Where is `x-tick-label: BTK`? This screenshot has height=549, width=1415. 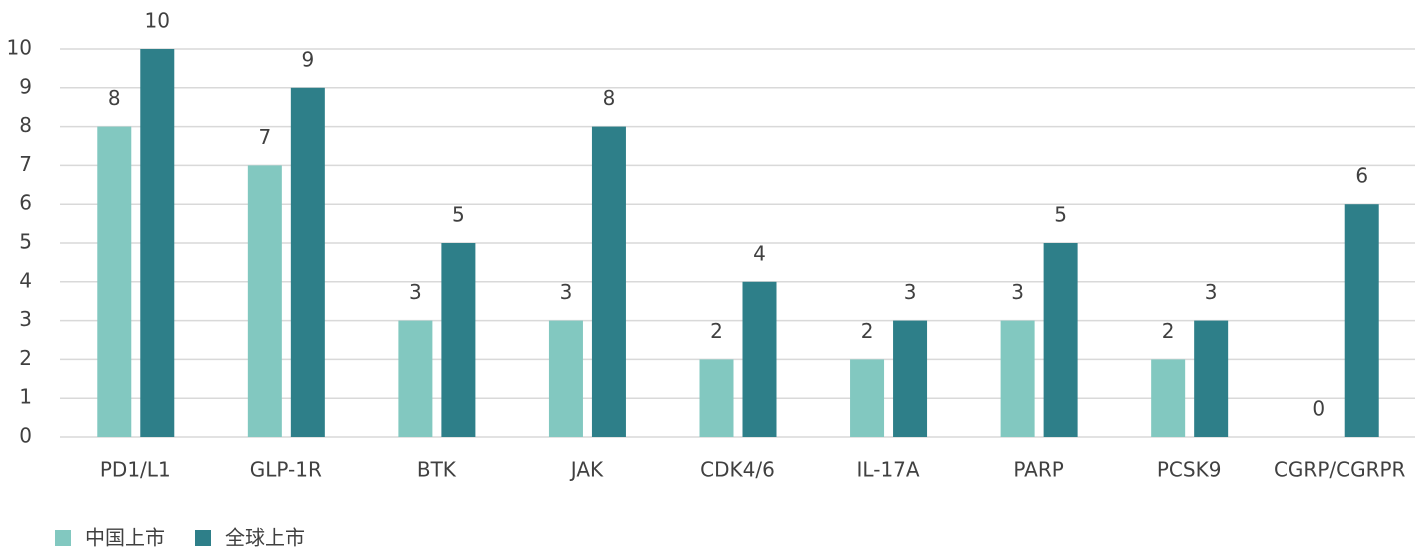 x-tick-label: BTK is located at coordinates (437, 470).